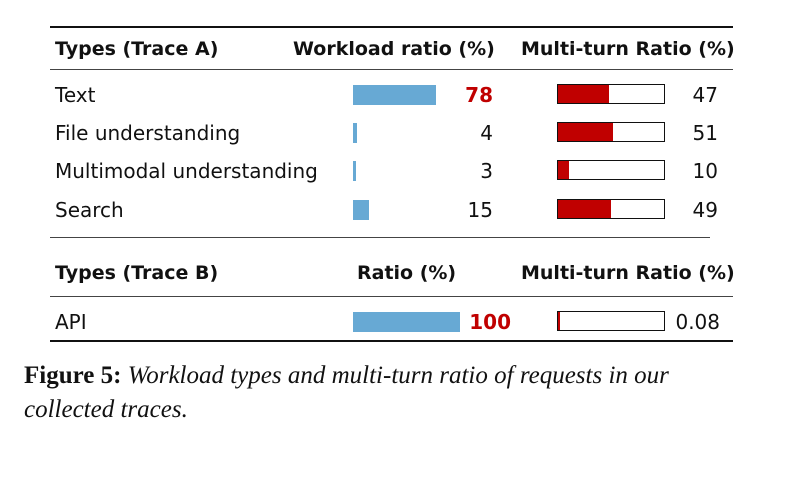  What do you see at coordinates (391, 296) in the screenshot?
I see `header-rule-b` at bounding box center [391, 296].